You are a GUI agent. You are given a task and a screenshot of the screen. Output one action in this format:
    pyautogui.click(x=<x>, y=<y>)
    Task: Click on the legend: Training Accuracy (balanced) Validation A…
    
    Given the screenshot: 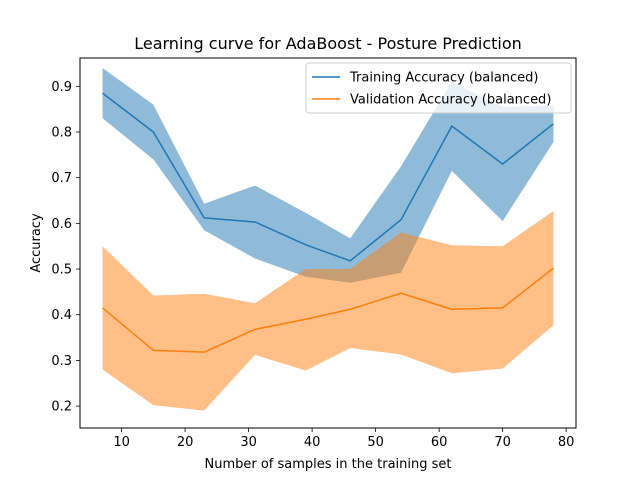 What is the action you would take?
    pyautogui.click(x=438, y=88)
    